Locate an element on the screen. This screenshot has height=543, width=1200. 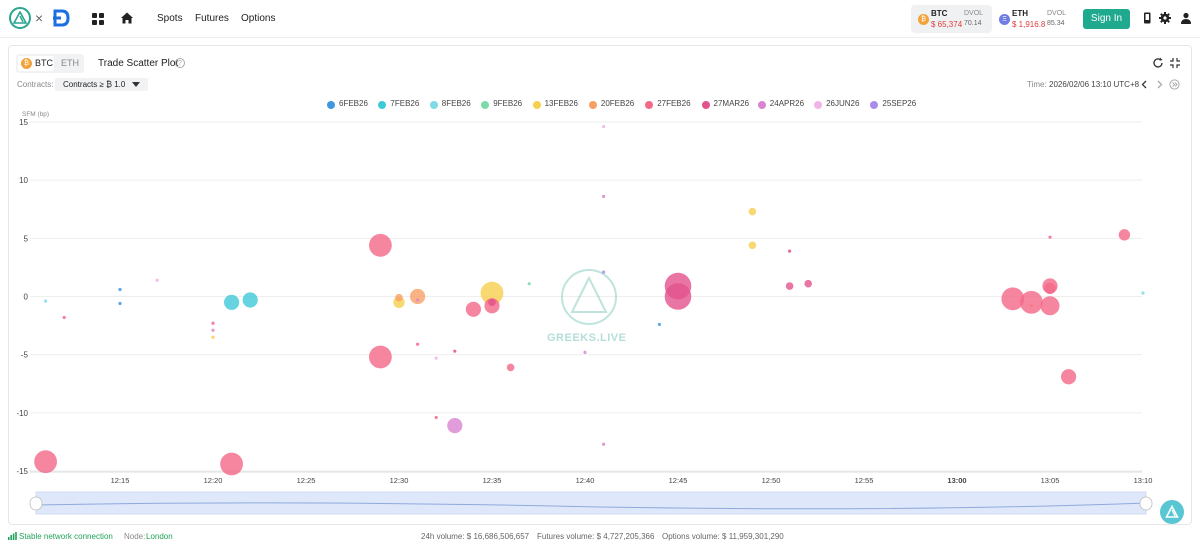
greeks-live-mark-icon is located at coordinates (20, 17).